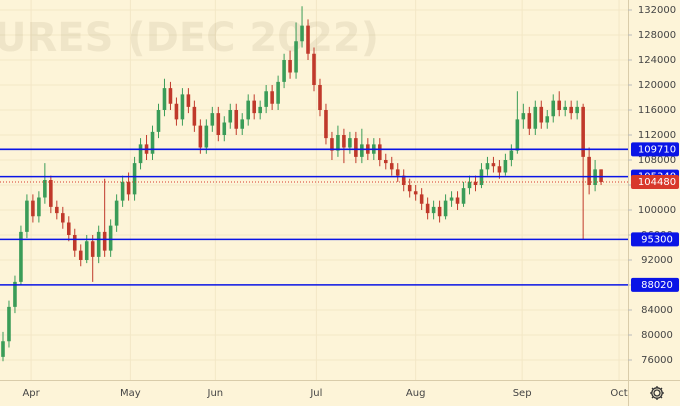 Image resolution: width=680 pixels, height=406 pixels. What do you see at coordinates (657, 35) in the screenshot?
I see `y-tick-label: 128000` at bounding box center [657, 35].